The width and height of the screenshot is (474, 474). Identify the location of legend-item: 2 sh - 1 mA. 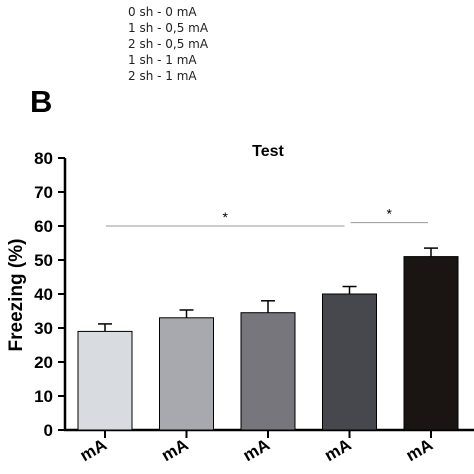
(162, 76).